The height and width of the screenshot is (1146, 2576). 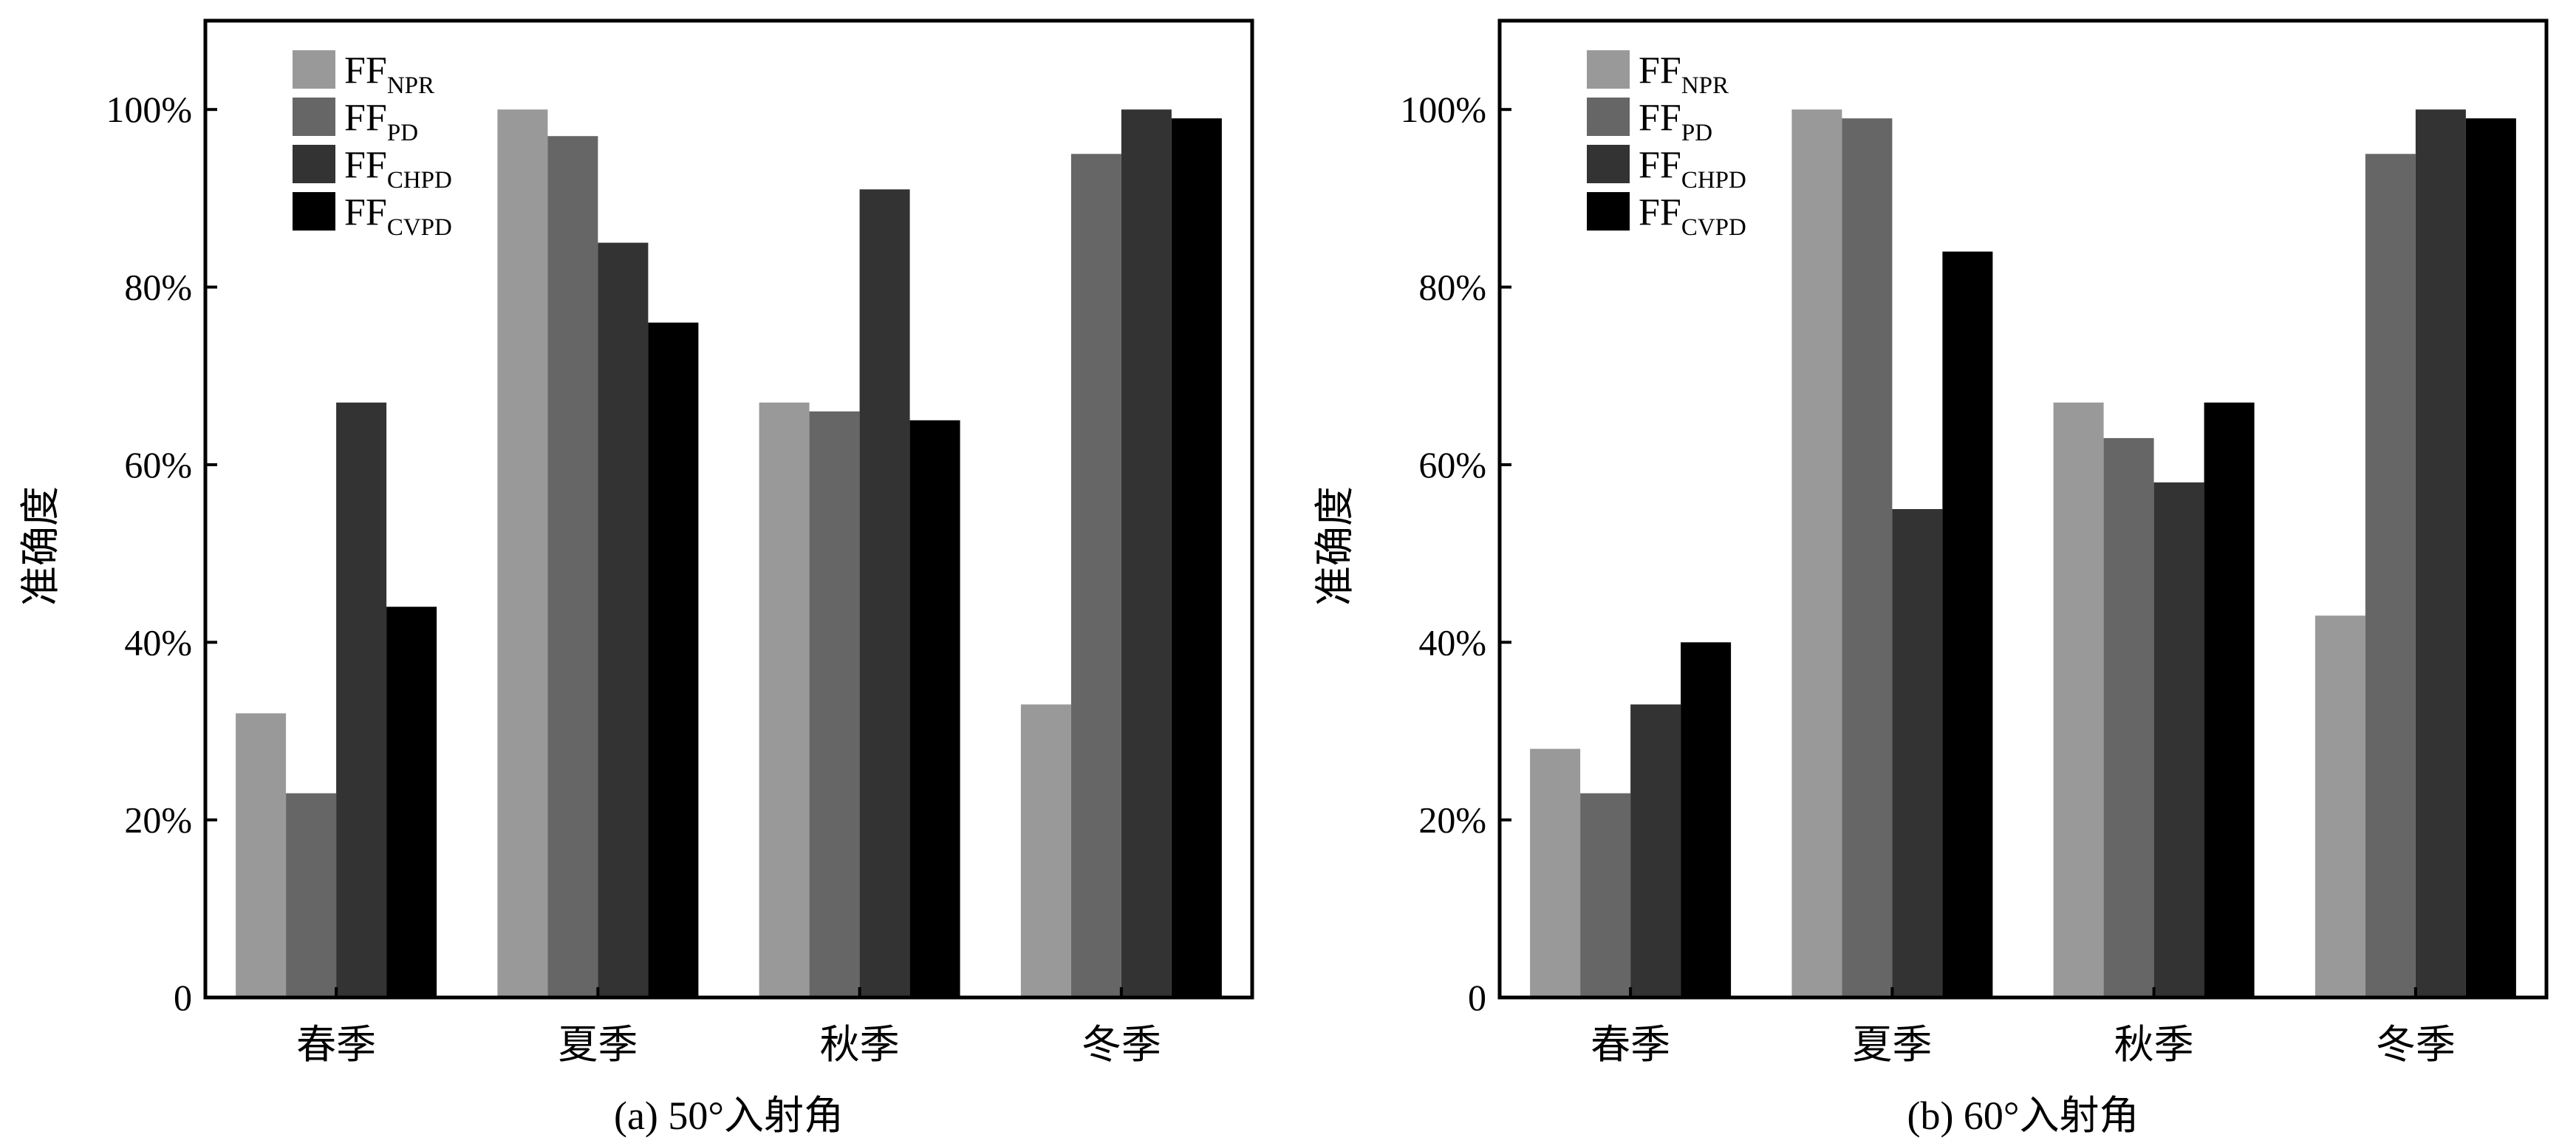 I want to click on chart-caption: (b) 60°入射角, so click(x=2023, y=1116).